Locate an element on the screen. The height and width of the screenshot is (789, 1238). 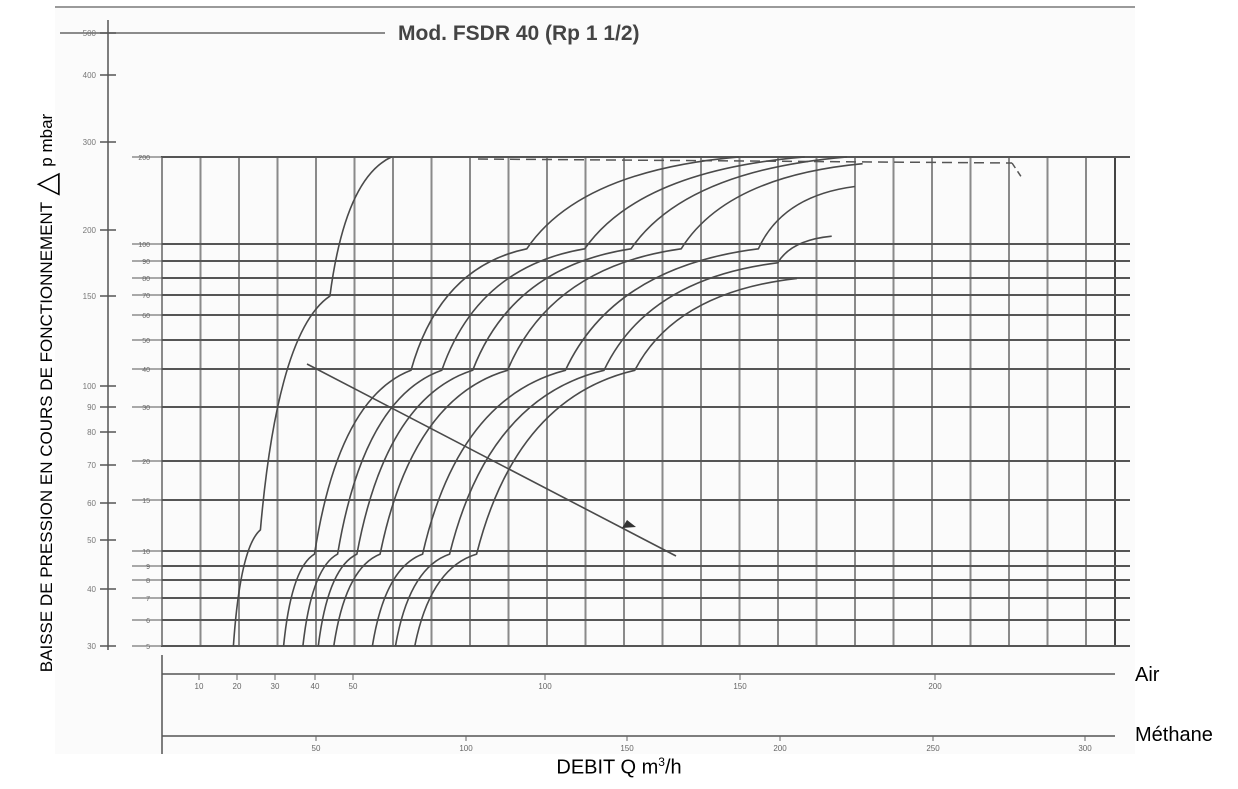
methane-axis-tick-label: 200 is located at coordinates (780, 748).